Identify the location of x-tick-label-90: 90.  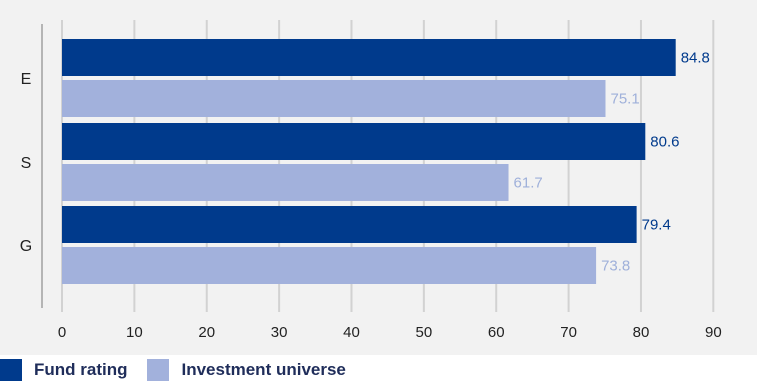
(713, 332).